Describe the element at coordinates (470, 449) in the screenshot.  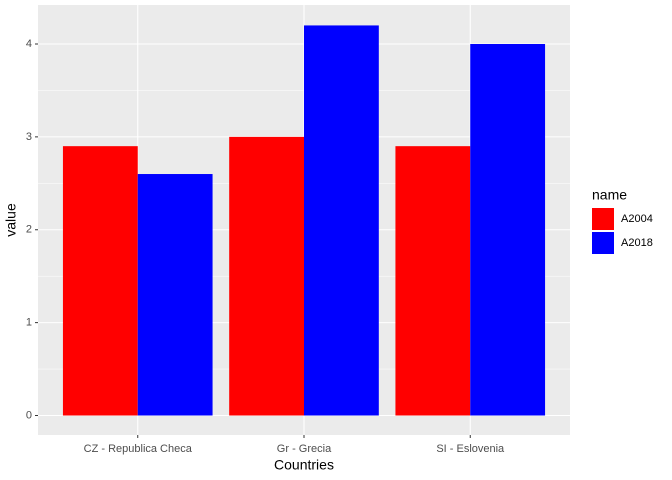
I see `x-tick-label: SI - Eslovenia` at that location.